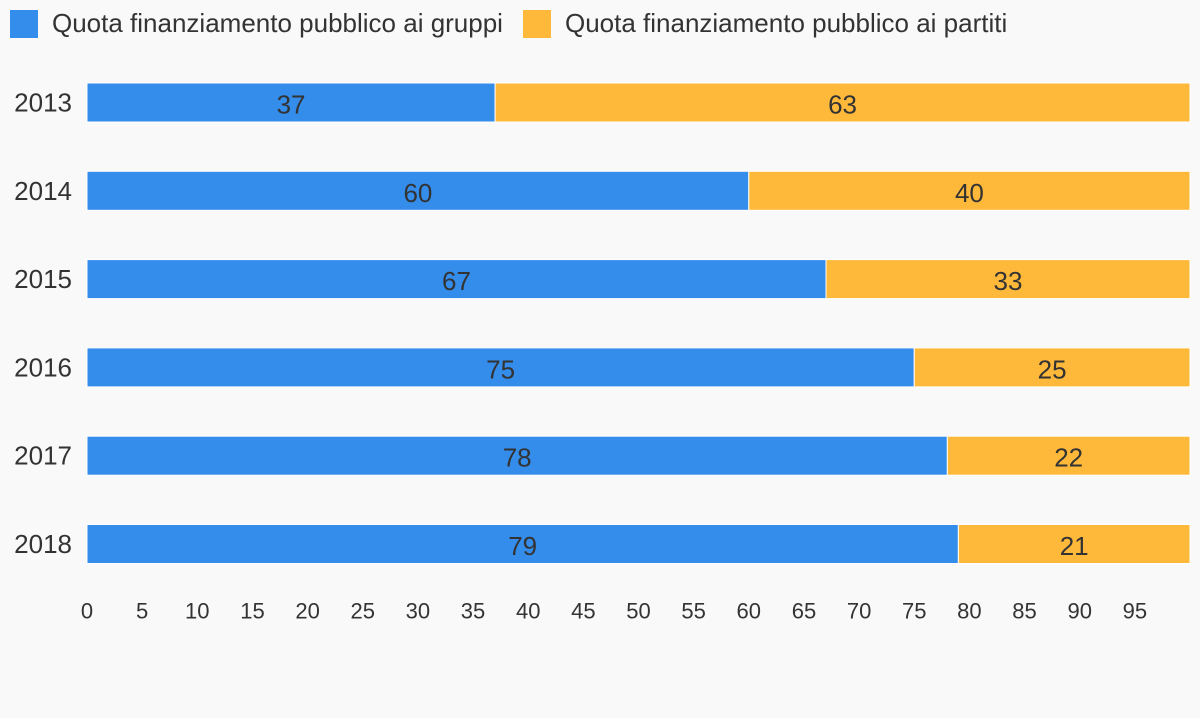  Describe the element at coordinates (859, 611) in the screenshot. I see `x-tick-label-70: 70` at that location.